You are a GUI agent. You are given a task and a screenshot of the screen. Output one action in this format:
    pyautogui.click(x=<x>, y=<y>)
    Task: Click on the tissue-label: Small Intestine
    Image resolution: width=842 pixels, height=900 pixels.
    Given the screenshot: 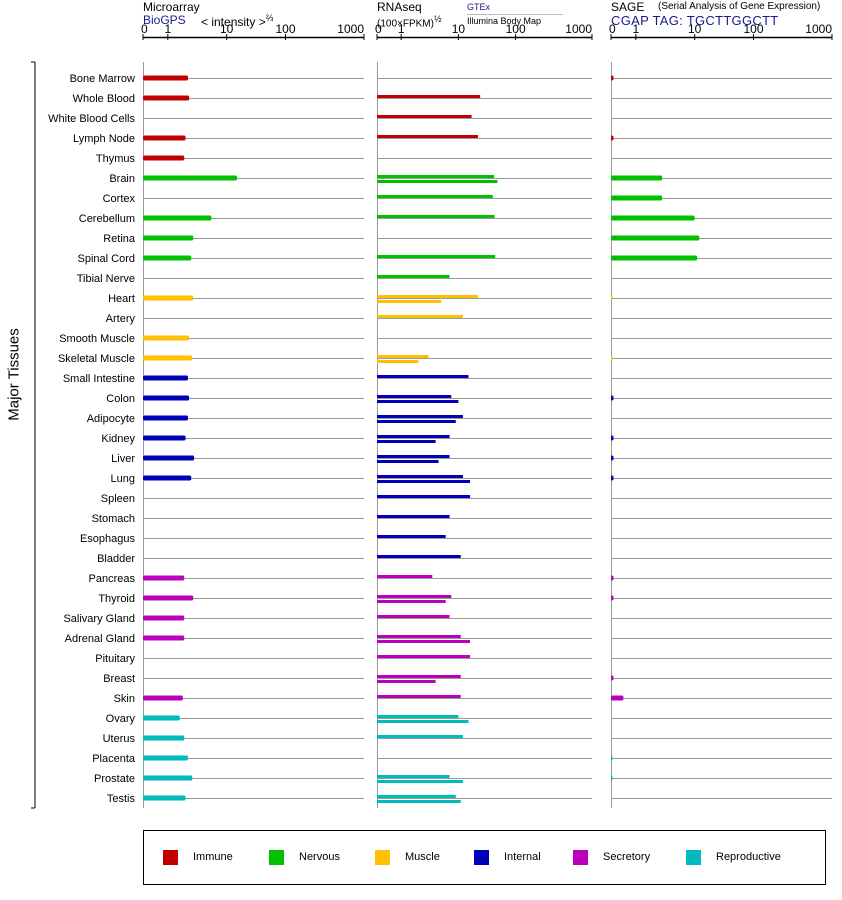 What is the action you would take?
    pyautogui.click(x=99, y=379)
    